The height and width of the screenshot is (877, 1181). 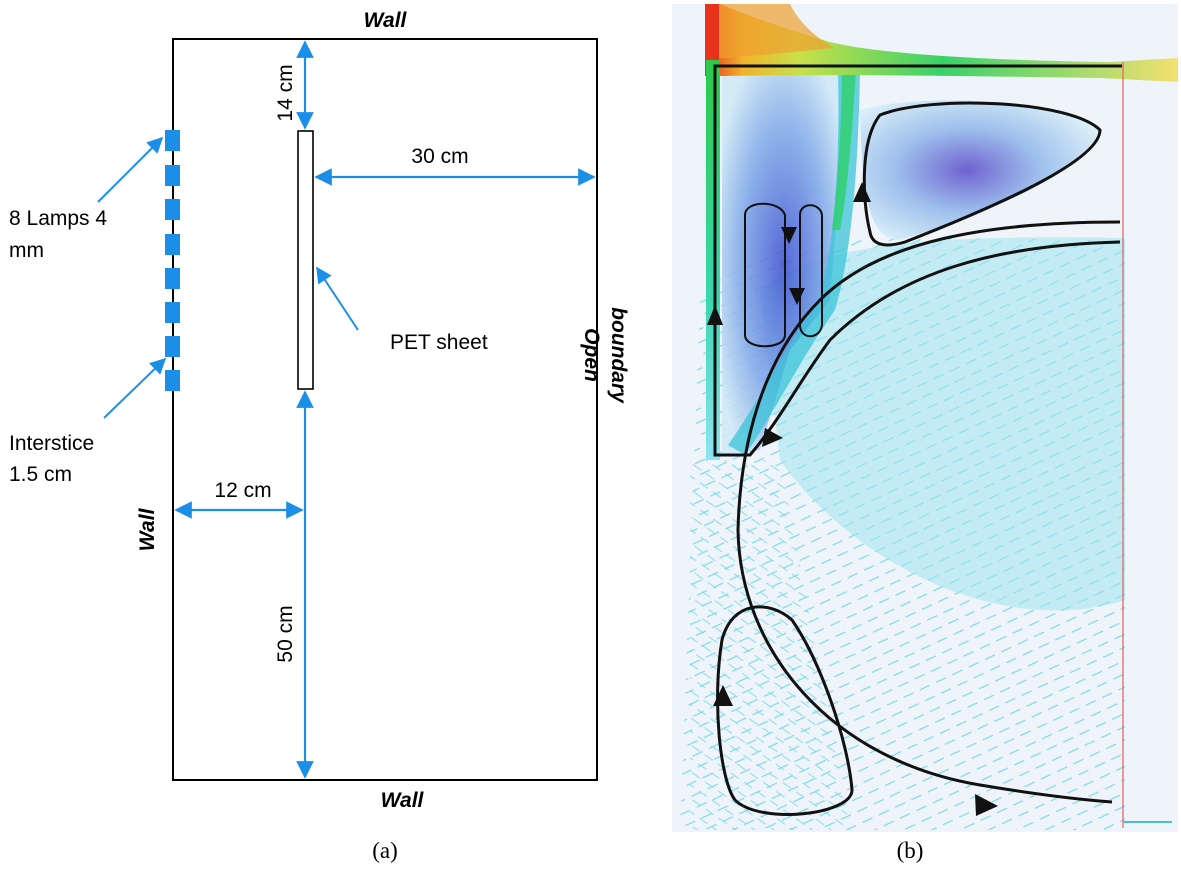 I want to click on open-boundary-line2: boundary, so click(x=618, y=355).